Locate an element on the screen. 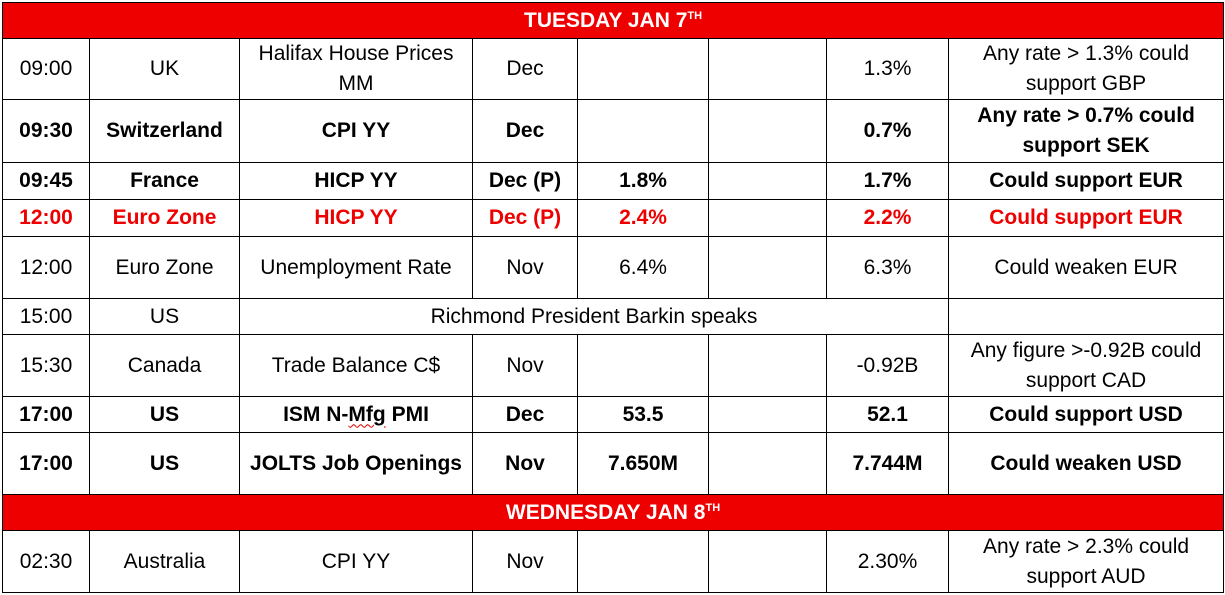 The image size is (1225, 595). note-cell: Any figure >-0.92B could support CAD is located at coordinates (1086, 365).